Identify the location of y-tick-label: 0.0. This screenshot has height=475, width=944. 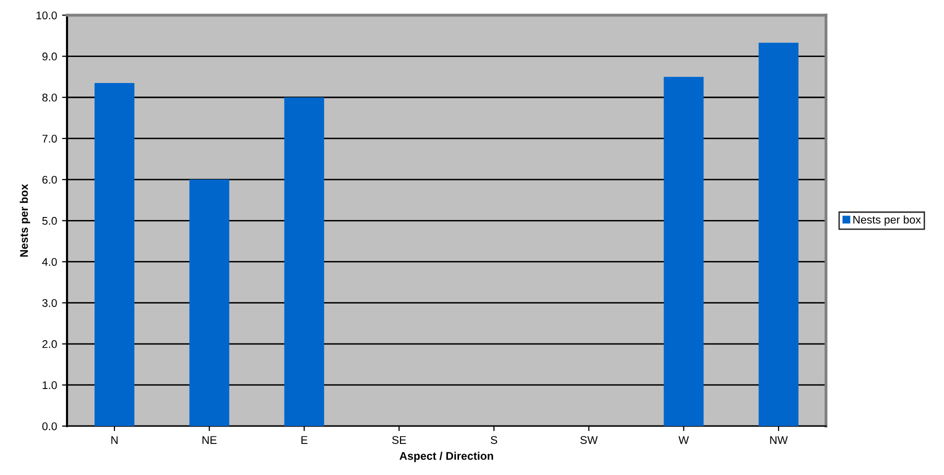
(49, 426).